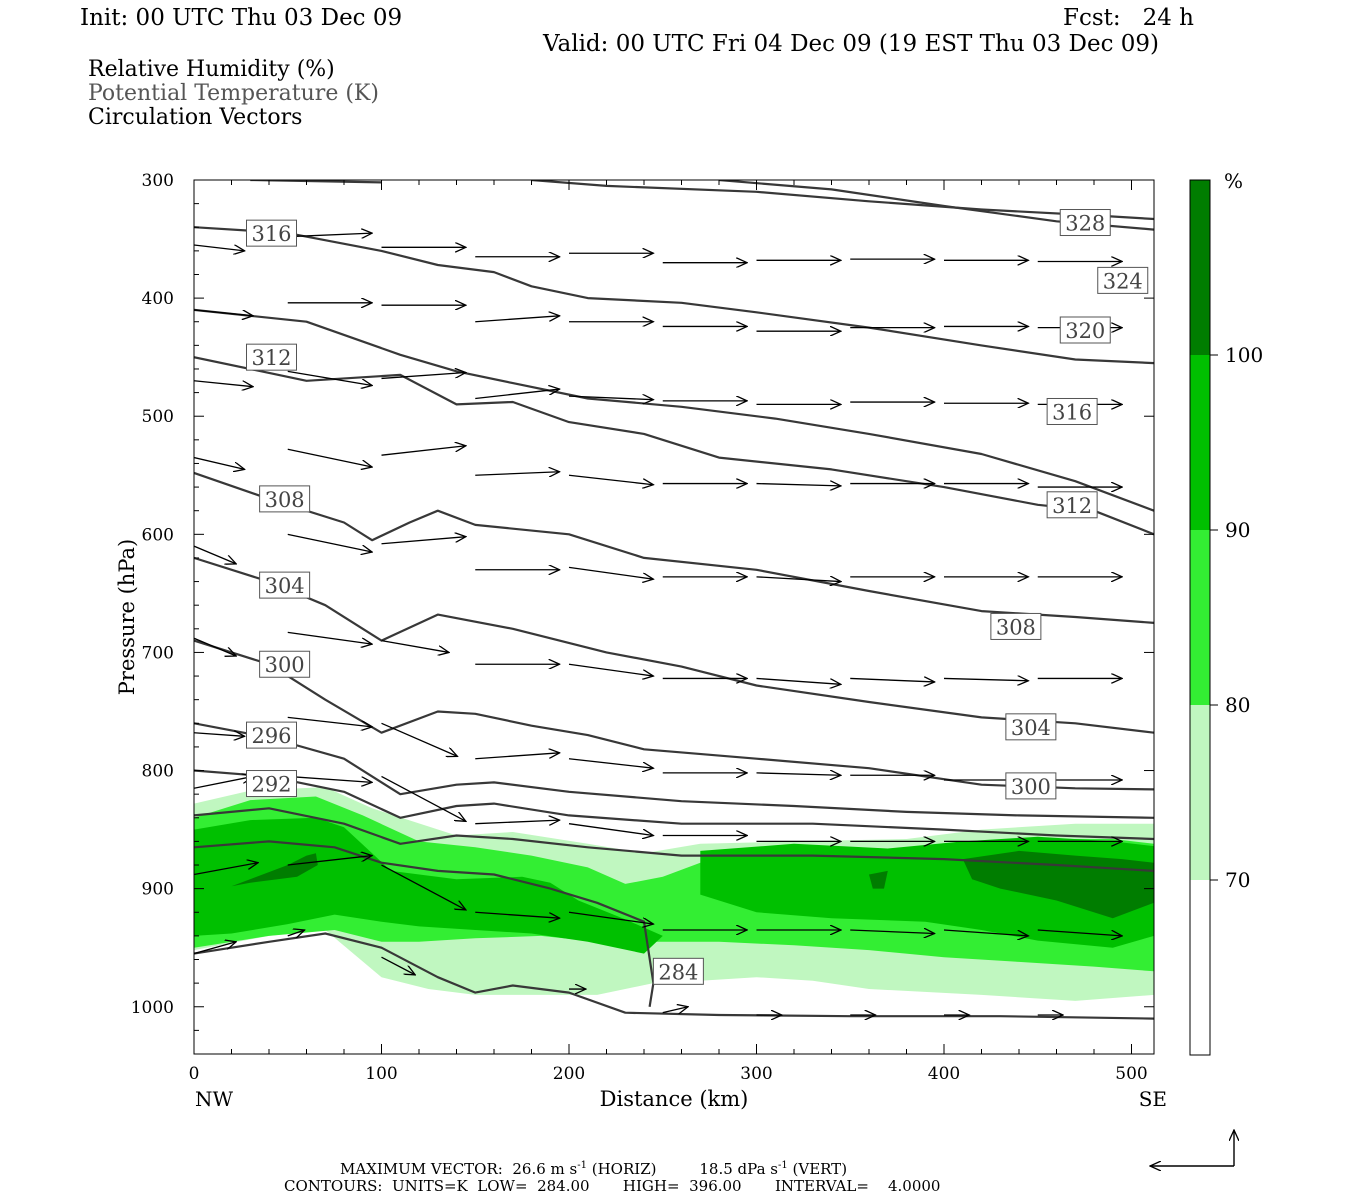 This screenshot has height=1200, width=1350. Describe the element at coordinates (158, 181) in the screenshot. I see `y-tick-label-300: 300` at that location.